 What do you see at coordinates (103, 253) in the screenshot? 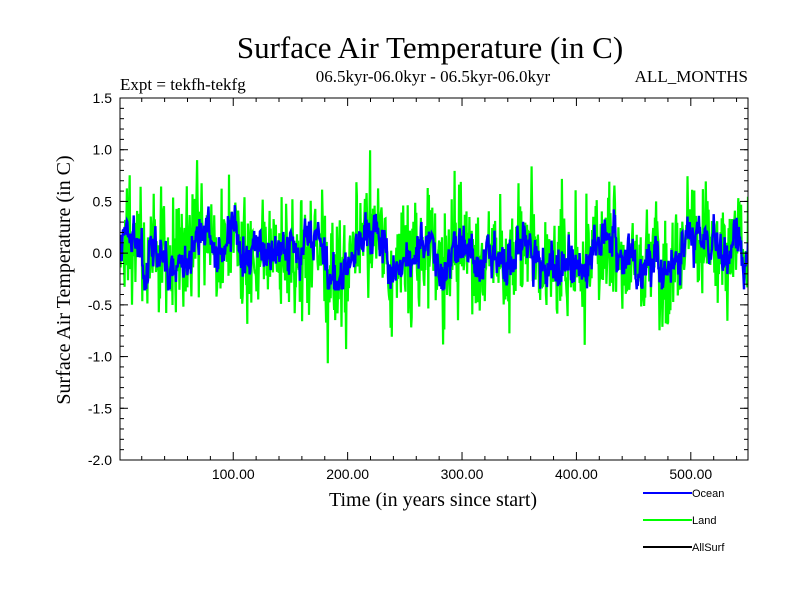
I see `y-tick-label: 0.0` at bounding box center [103, 253].